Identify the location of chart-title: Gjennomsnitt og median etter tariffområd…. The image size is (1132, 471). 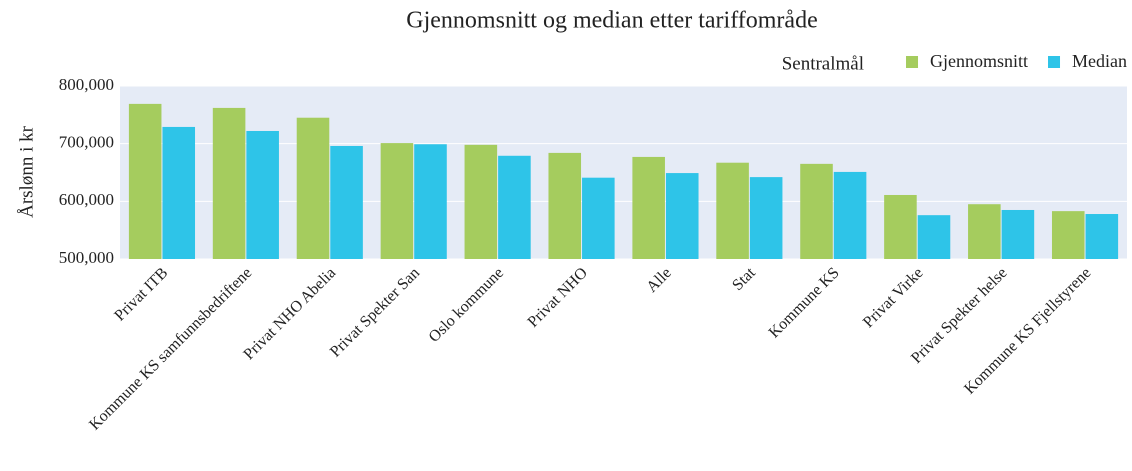
(611, 21).